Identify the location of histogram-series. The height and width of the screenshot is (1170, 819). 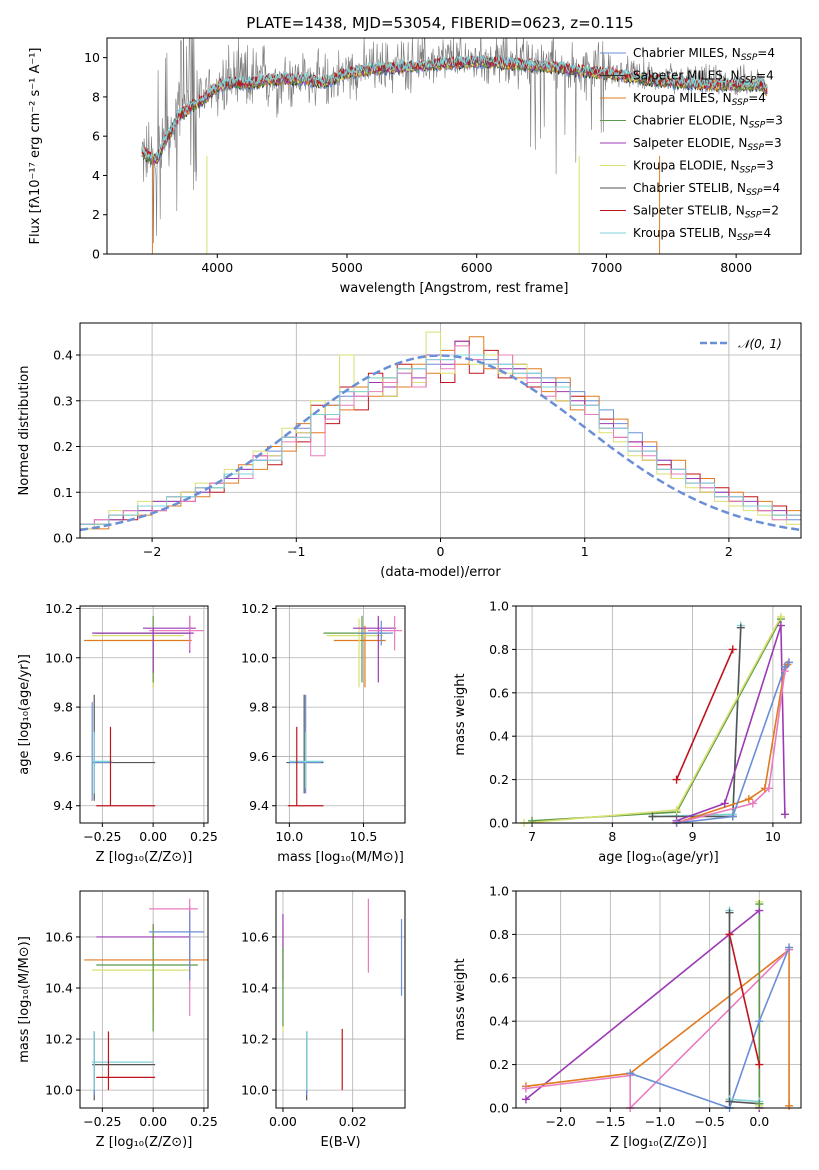
(440, 430).